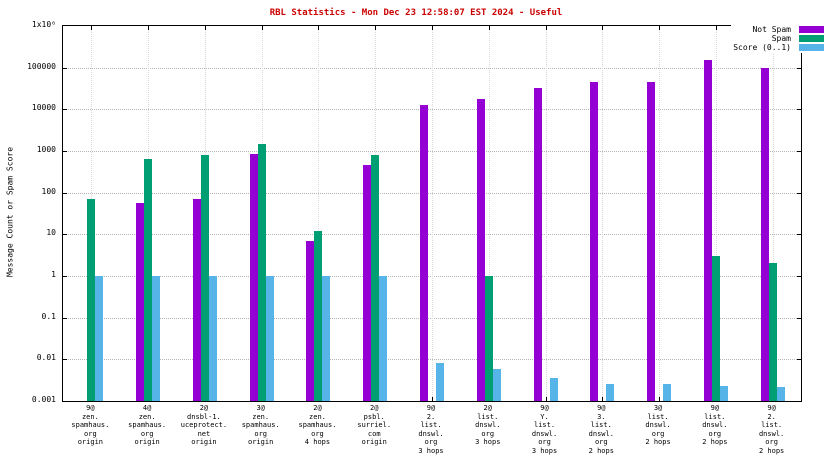 The width and height of the screenshot is (832, 468). Describe the element at coordinates (488, 425) in the screenshot. I see `x-category-label: 2@ list. dnswl. org 3 hops` at that location.